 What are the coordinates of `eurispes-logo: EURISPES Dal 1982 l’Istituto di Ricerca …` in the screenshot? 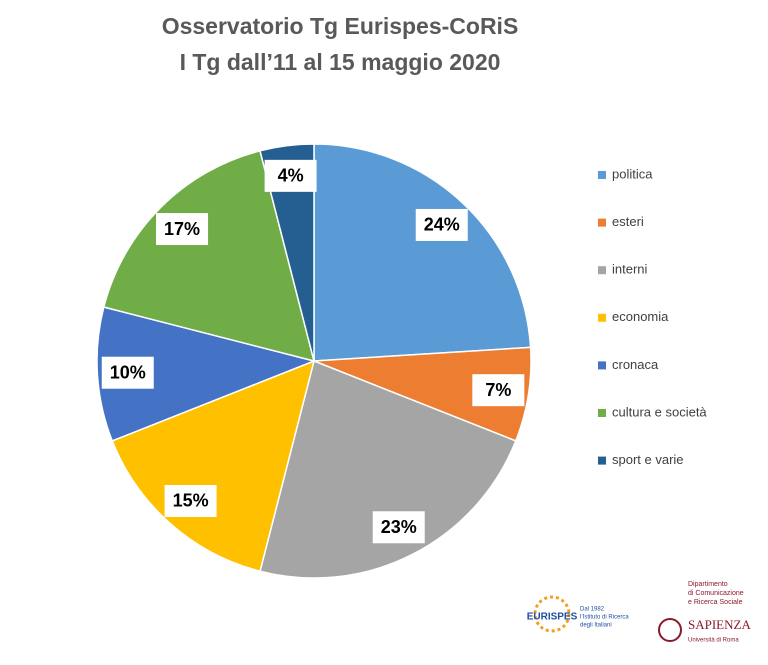 It's located at (578, 614).